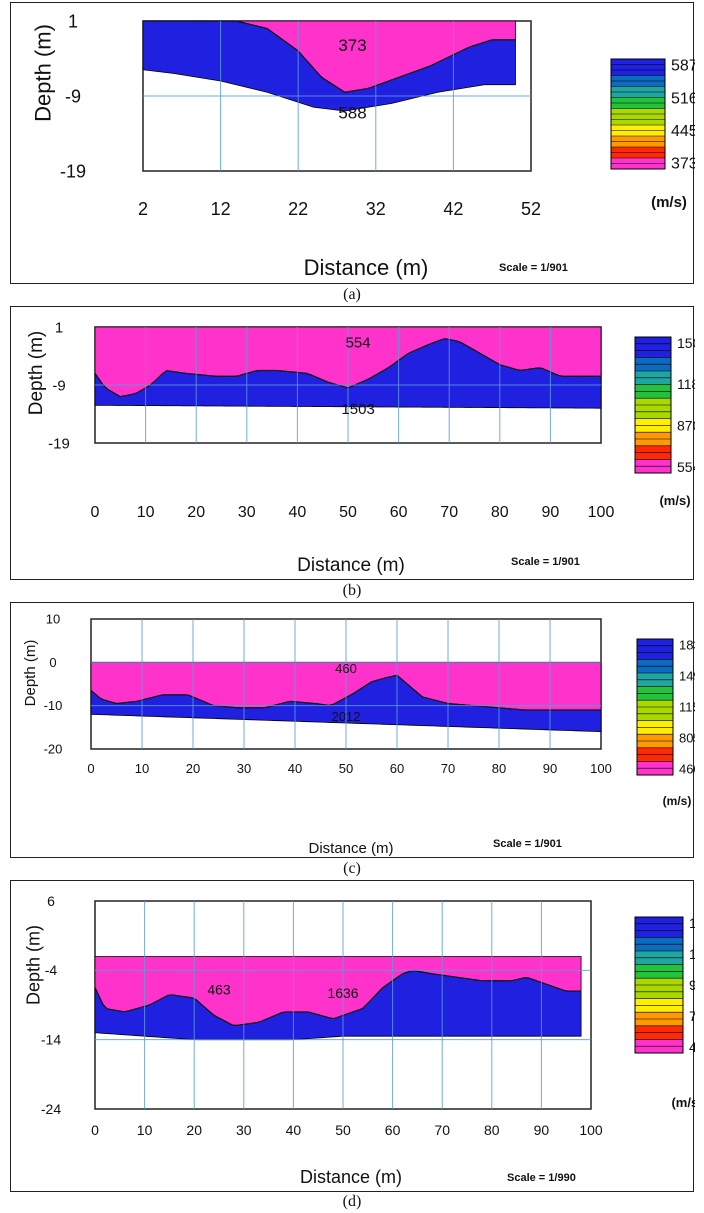 The height and width of the screenshot is (1213, 704). What do you see at coordinates (73, 171) in the screenshot?
I see `y-tick-label: -19` at bounding box center [73, 171].